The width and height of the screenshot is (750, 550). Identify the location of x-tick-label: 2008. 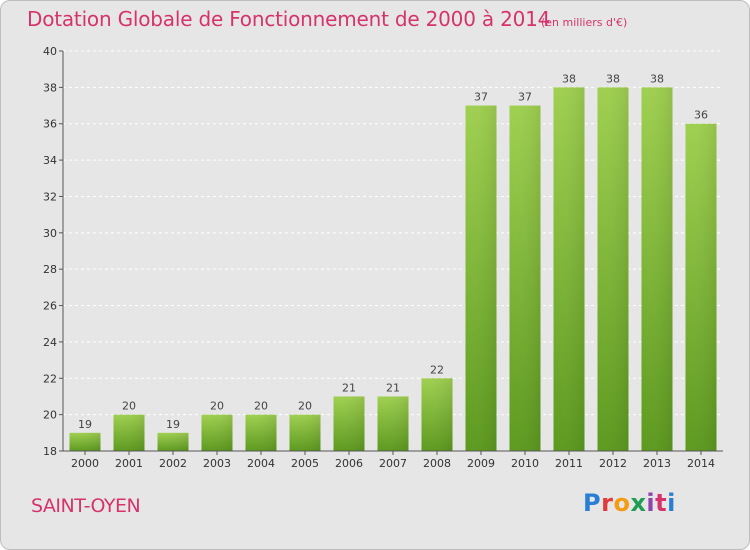
(437, 463).